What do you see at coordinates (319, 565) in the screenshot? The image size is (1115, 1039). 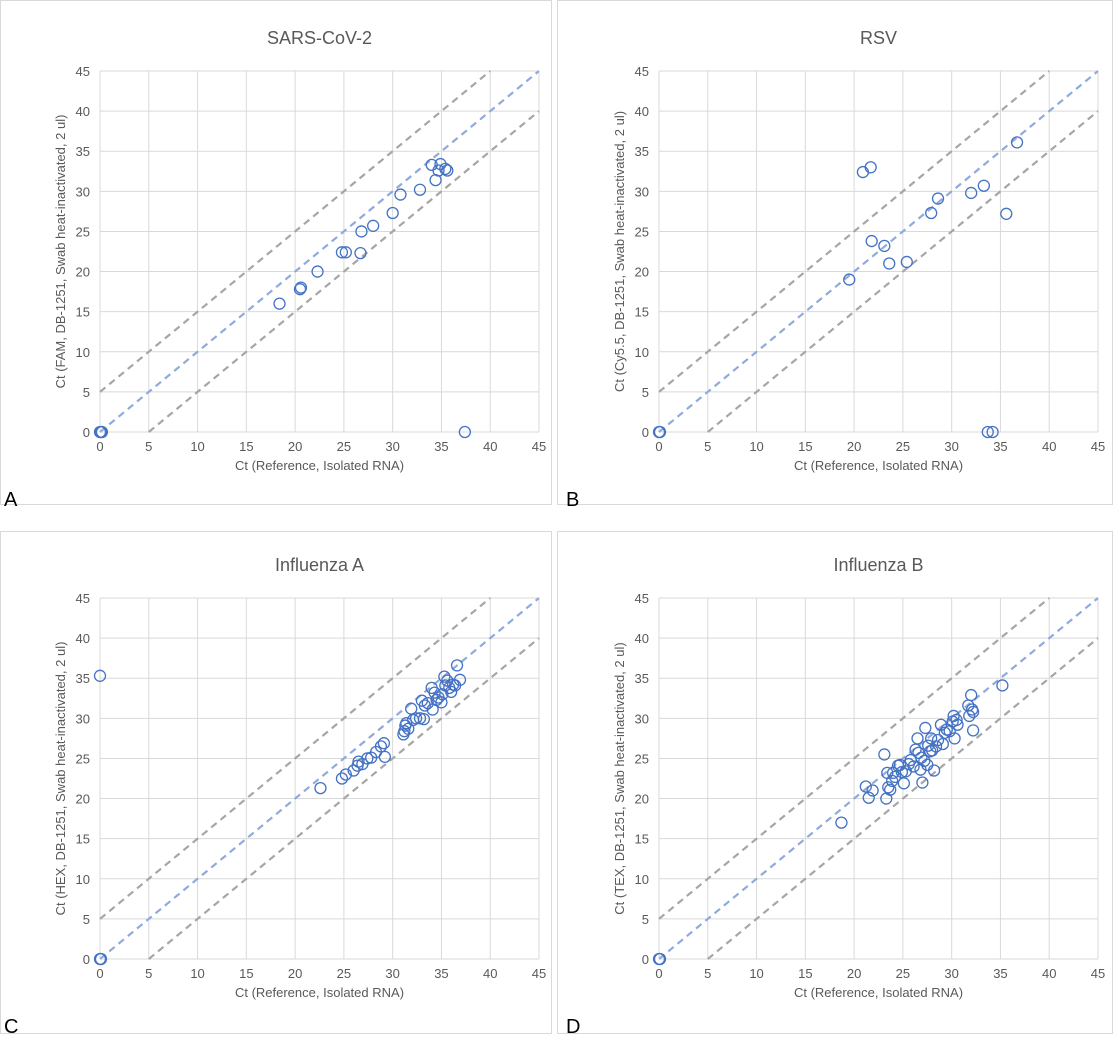 I see `chart-title: Influenza A` at bounding box center [319, 565].